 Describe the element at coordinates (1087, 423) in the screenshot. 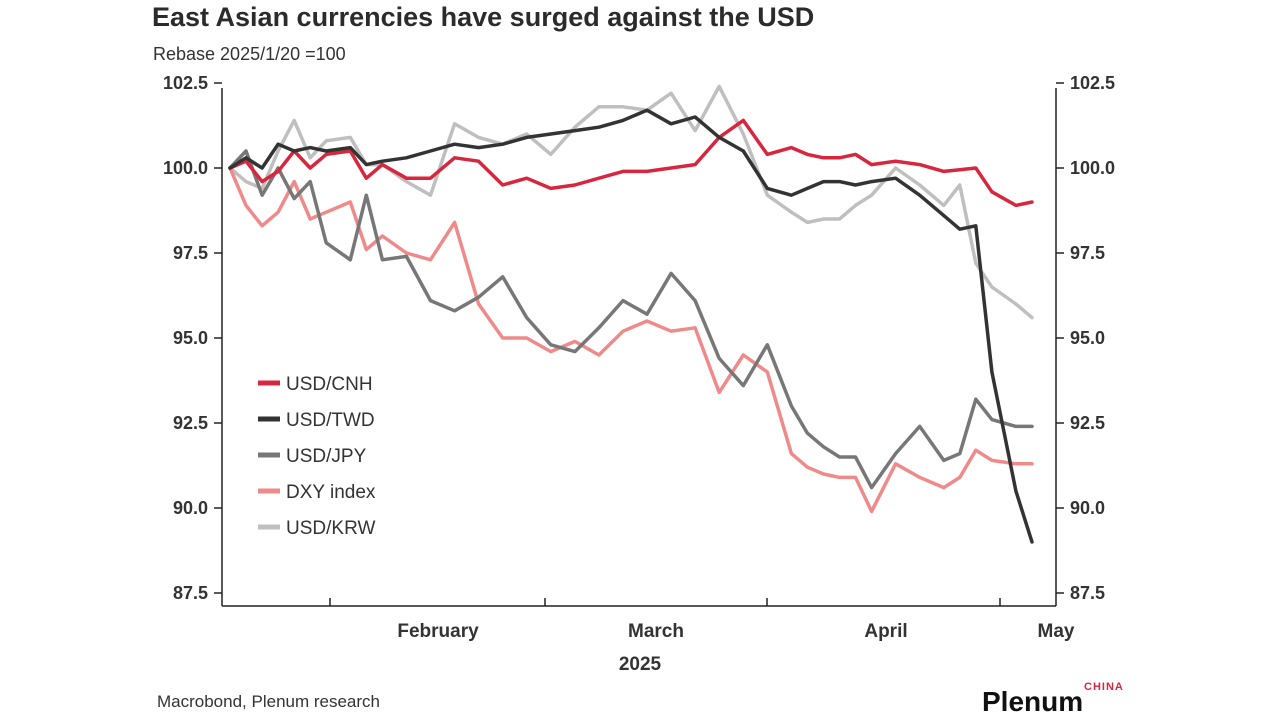

I see `y-tick-label-right: 92.5` at that location.